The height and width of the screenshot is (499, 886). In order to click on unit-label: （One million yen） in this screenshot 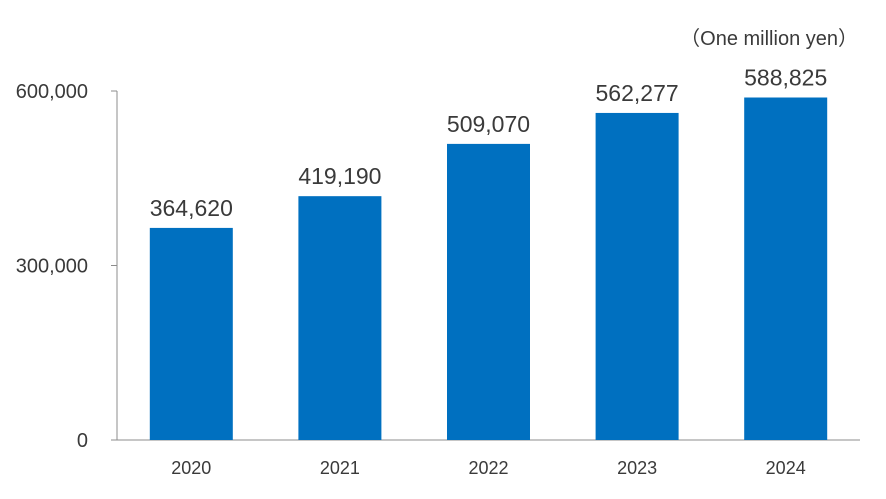, I will do `click(769, 39)`.